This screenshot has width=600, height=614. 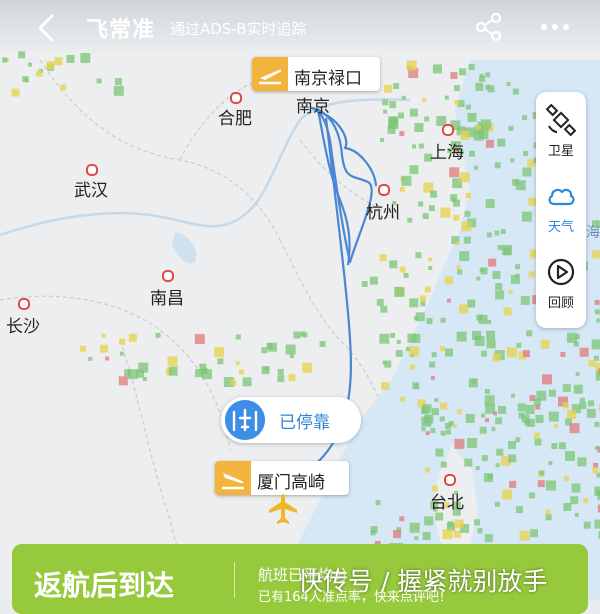 What do you see at coordinates (489, 27) in the screenshot?
I see `share-icon` at bounding box center [489, 27].